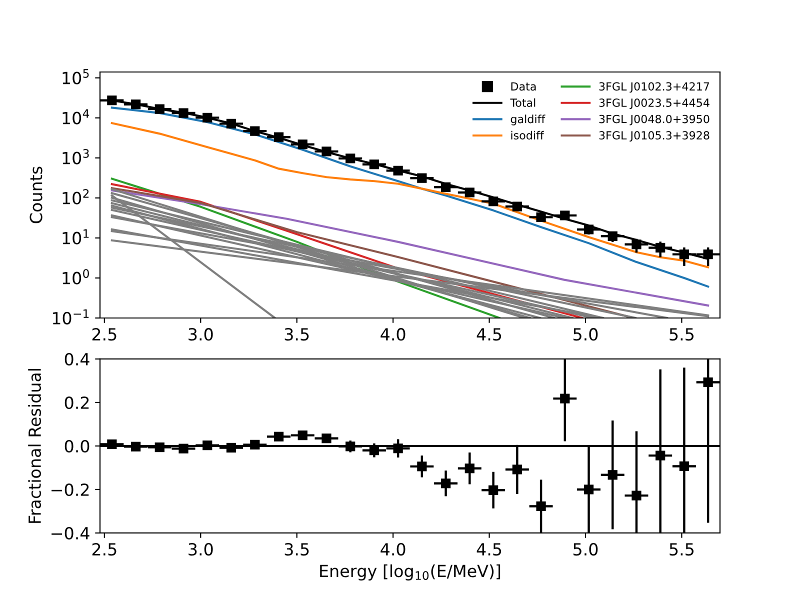  What do you see at coordinates (75, 276) in the screenshot?
I see `y-tick-label: 10$^{0}$` at bounding box center [75, 276].